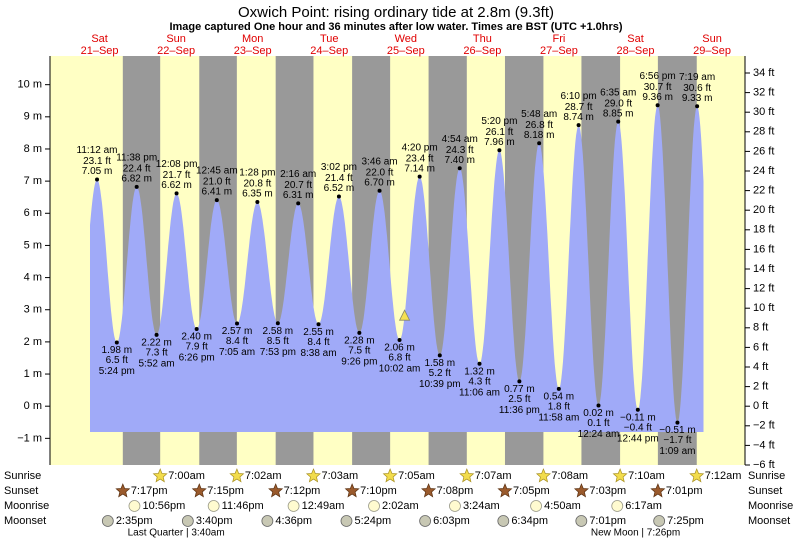 This screenshot has height=539, width=793. Describe the element at coordinates (177, 175) in the screenshot. I see `tide-ft: 21.7 ft` at that location.